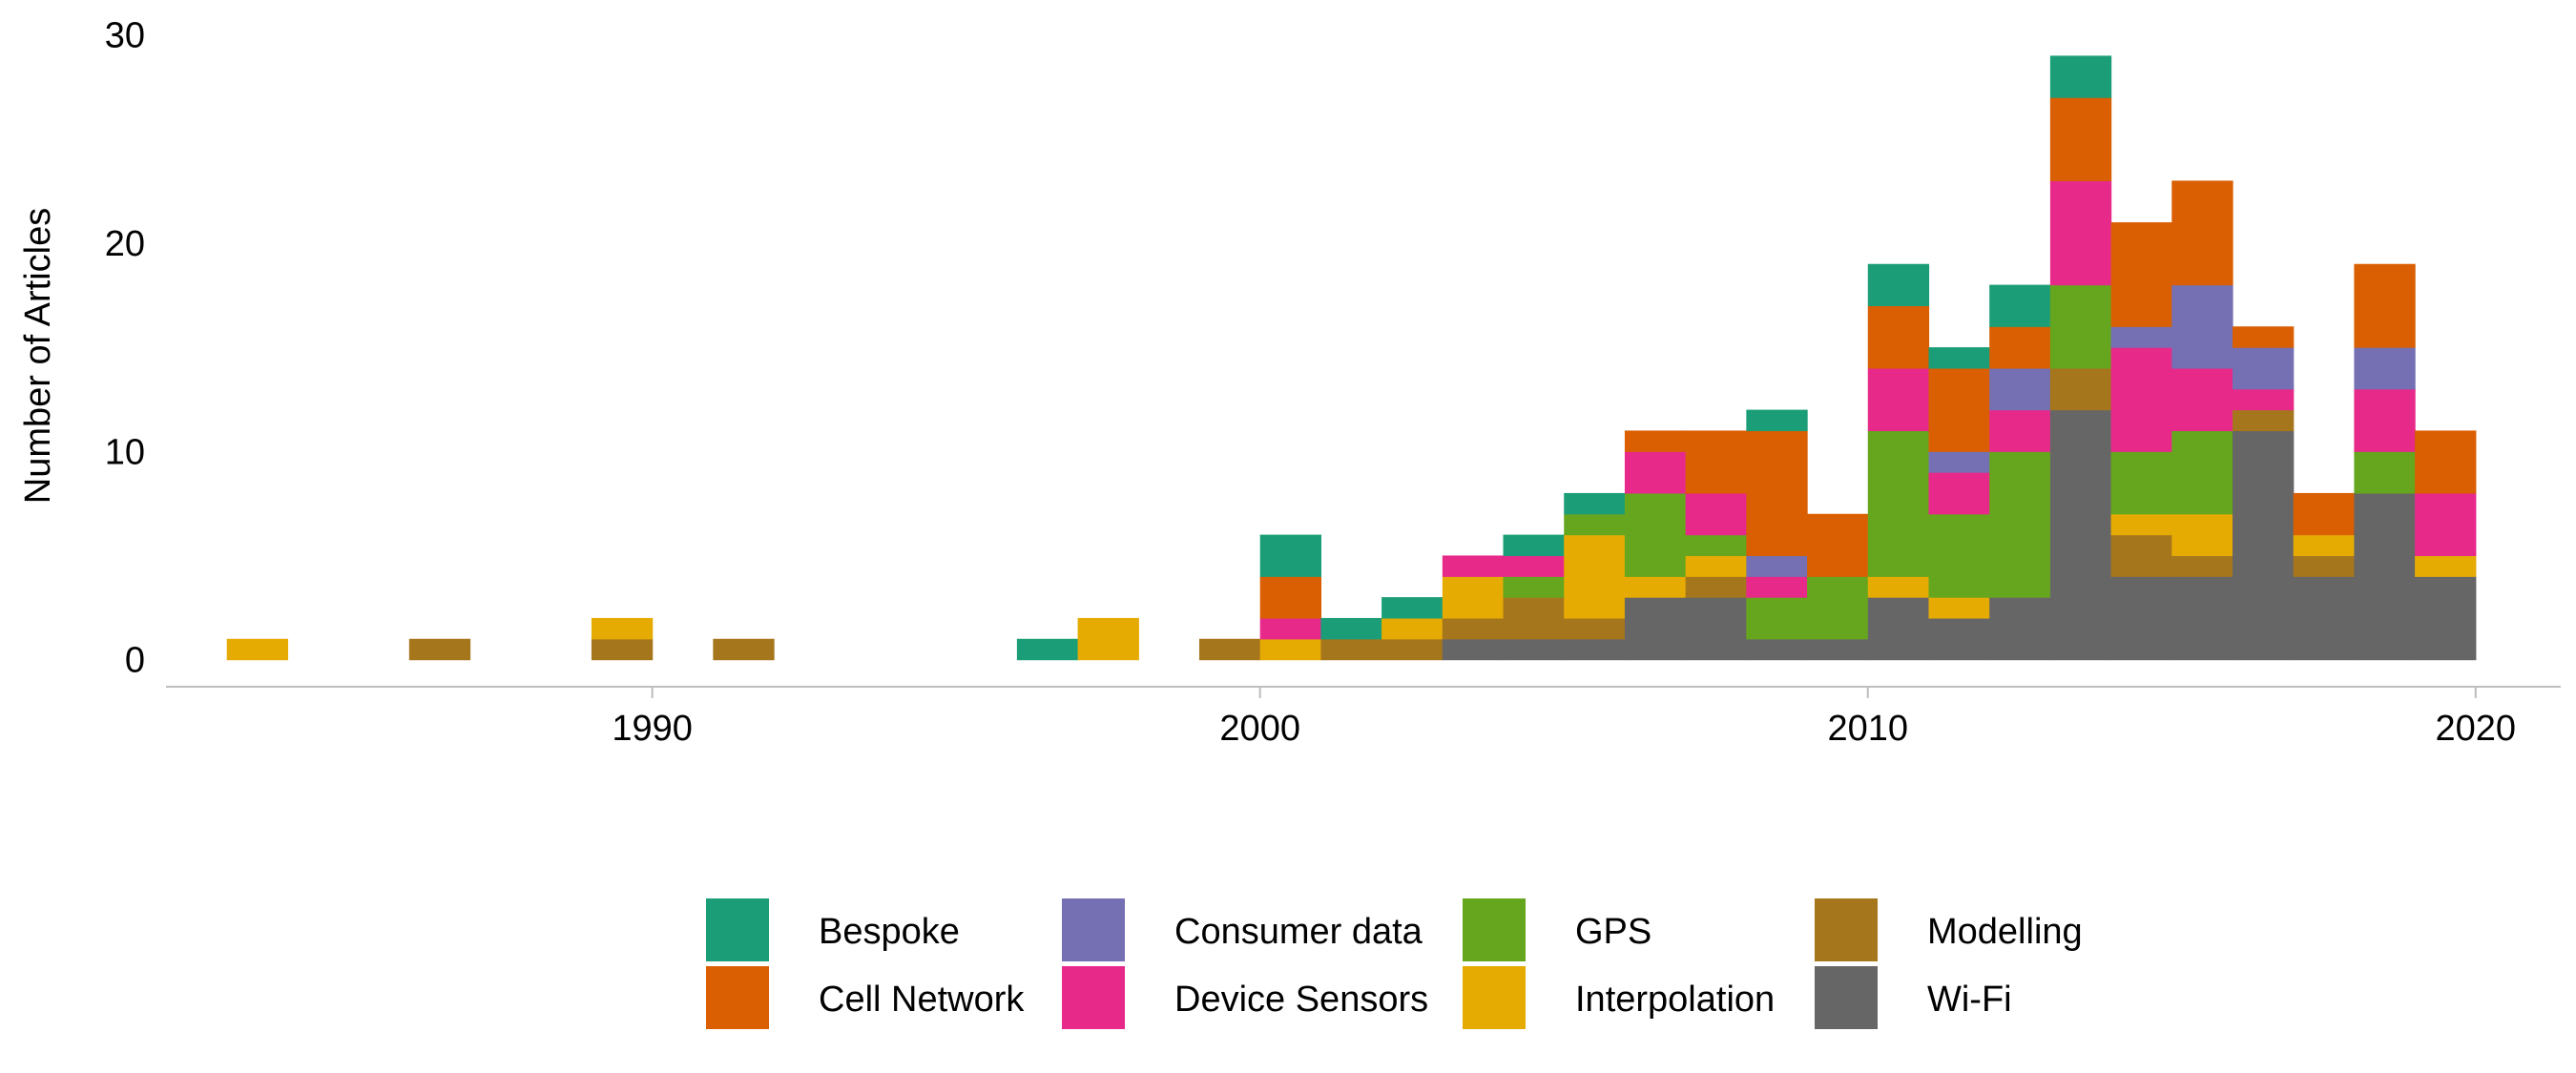 The image size is (2576, 1073). Describe the element at coordinates (2324, 545) in the screenshot. I see `bar-segment-interpolation-2017.5` at that location.